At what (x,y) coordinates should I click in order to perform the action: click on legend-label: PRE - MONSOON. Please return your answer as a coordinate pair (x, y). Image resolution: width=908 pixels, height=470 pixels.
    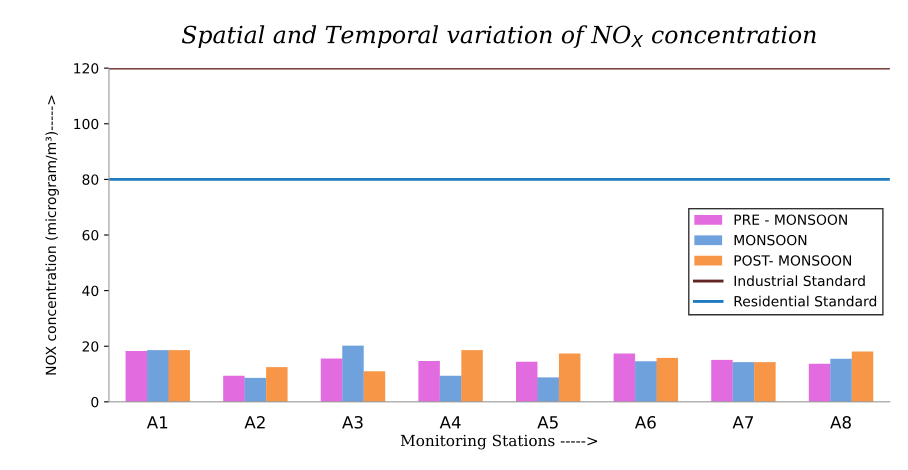
    Looking at the image, I should click on (790, 219).